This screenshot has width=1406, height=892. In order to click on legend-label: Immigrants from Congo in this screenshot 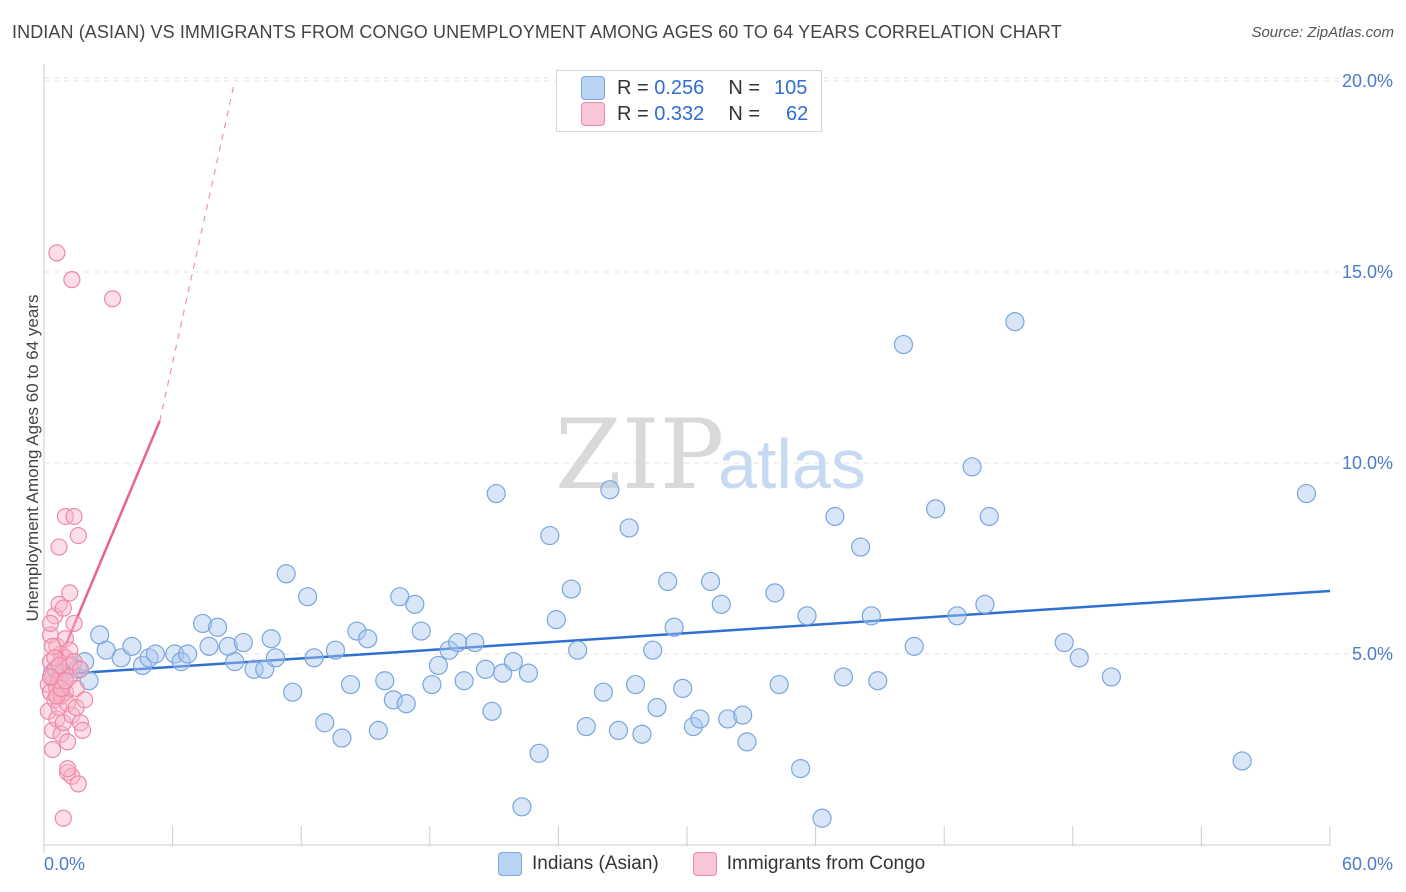, I will do `click(826, 863)`.